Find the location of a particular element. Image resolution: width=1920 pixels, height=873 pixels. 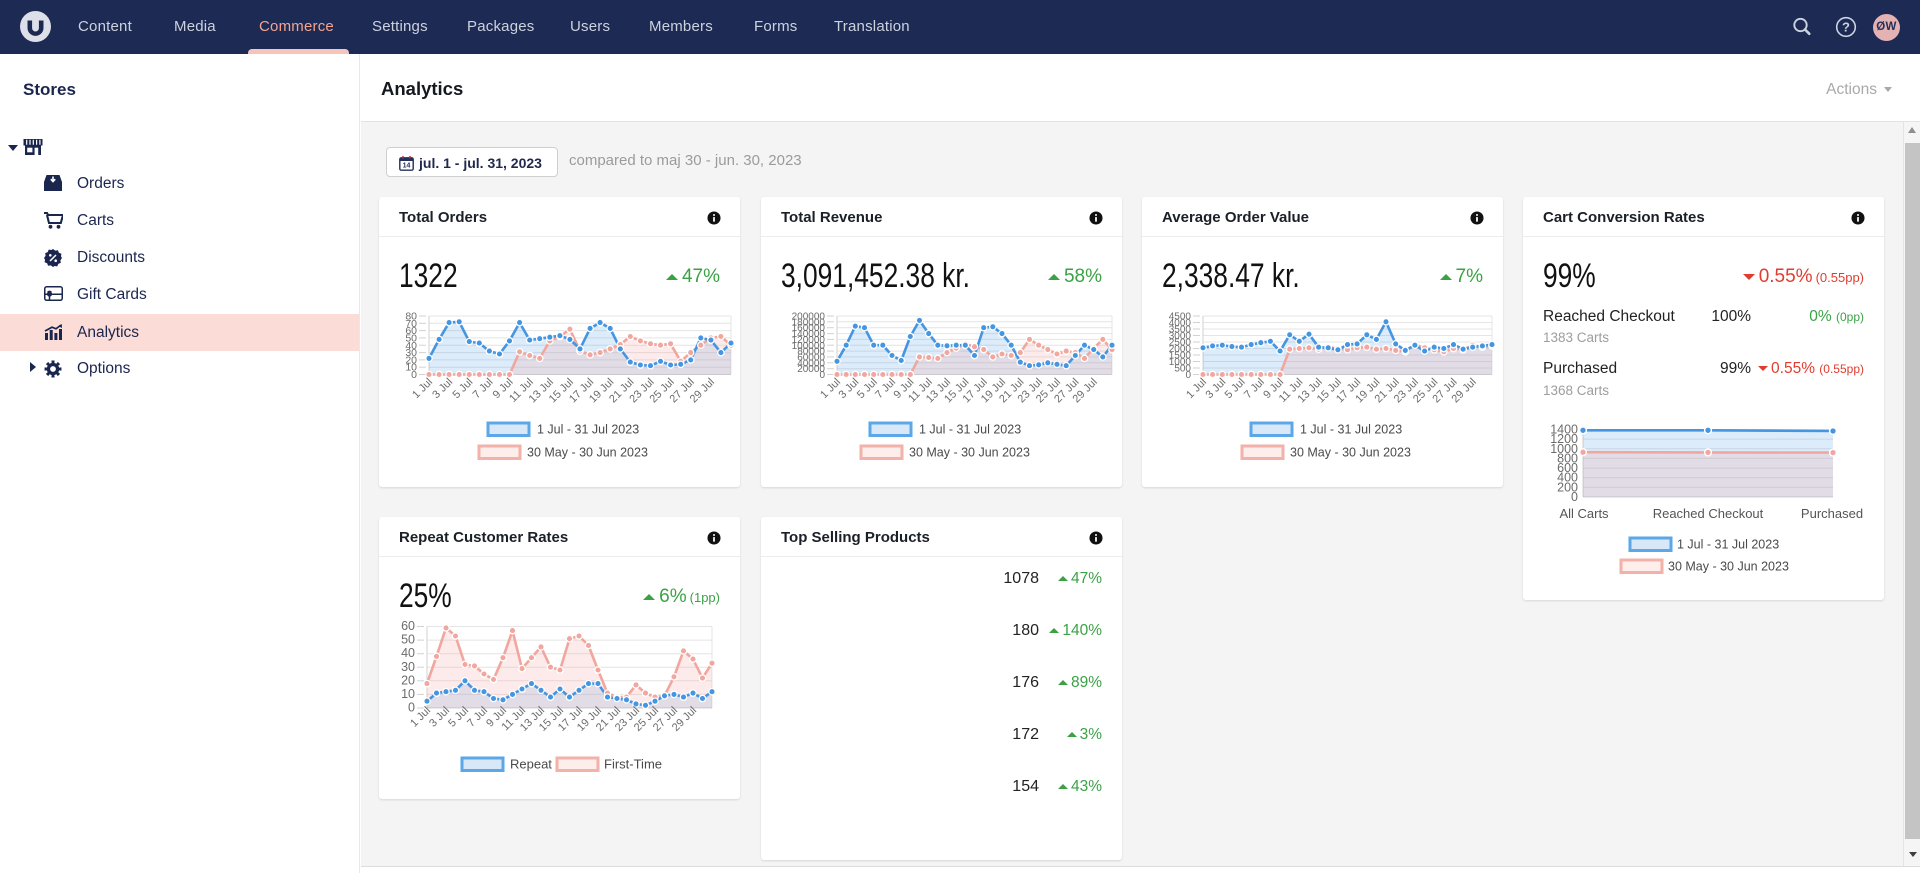

svg-text: 120000 is located at coordinates (809, 340).